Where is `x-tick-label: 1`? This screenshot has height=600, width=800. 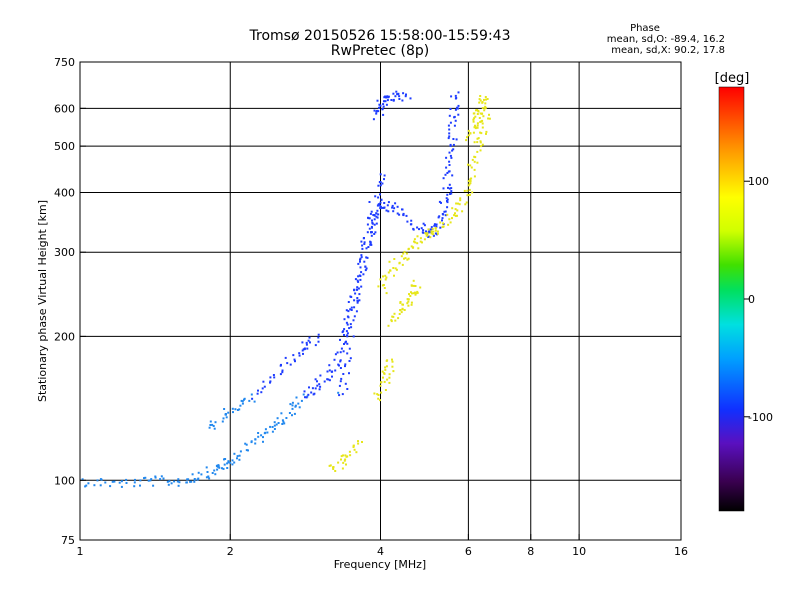 x-tick-label: 1 is located at coordinates (80, 551).